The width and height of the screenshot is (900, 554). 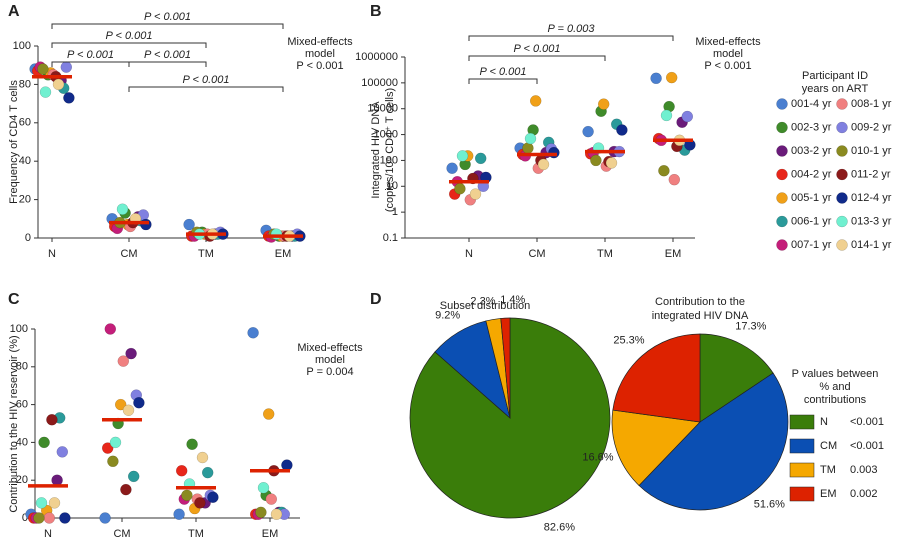 What do you see at coordinates (14, 11) in the screenshot?
I see `panel-letter: A` at bounding box center [14, 11].